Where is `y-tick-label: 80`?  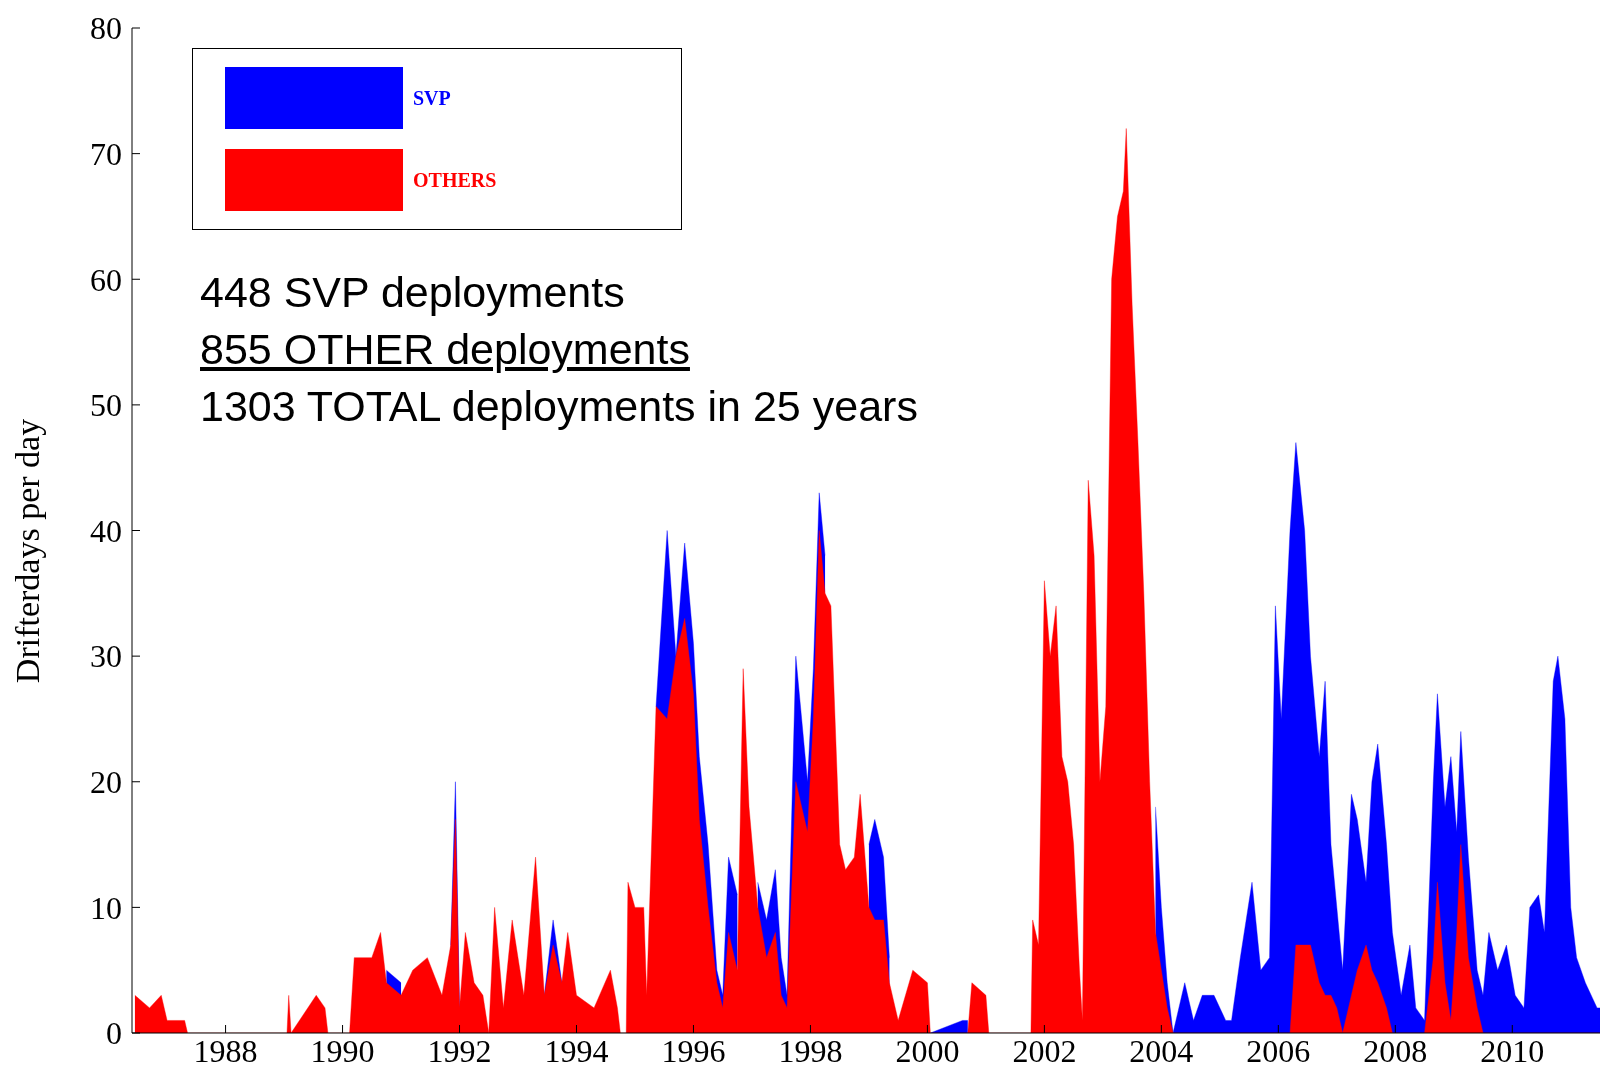
y-tick-label: 80 is located at coordinates (106, 28).